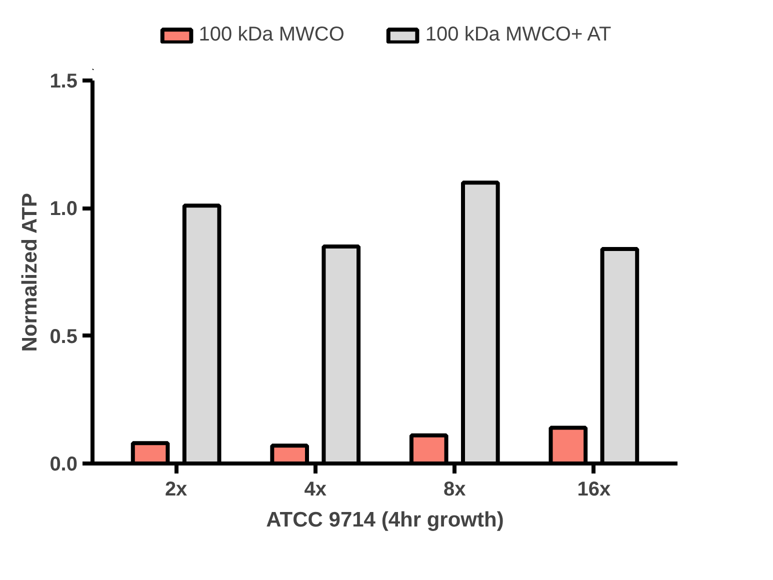  Describe the element at coordinates (315, 489) in the screenshot. I see `x-tick-label: 4x` at that location.